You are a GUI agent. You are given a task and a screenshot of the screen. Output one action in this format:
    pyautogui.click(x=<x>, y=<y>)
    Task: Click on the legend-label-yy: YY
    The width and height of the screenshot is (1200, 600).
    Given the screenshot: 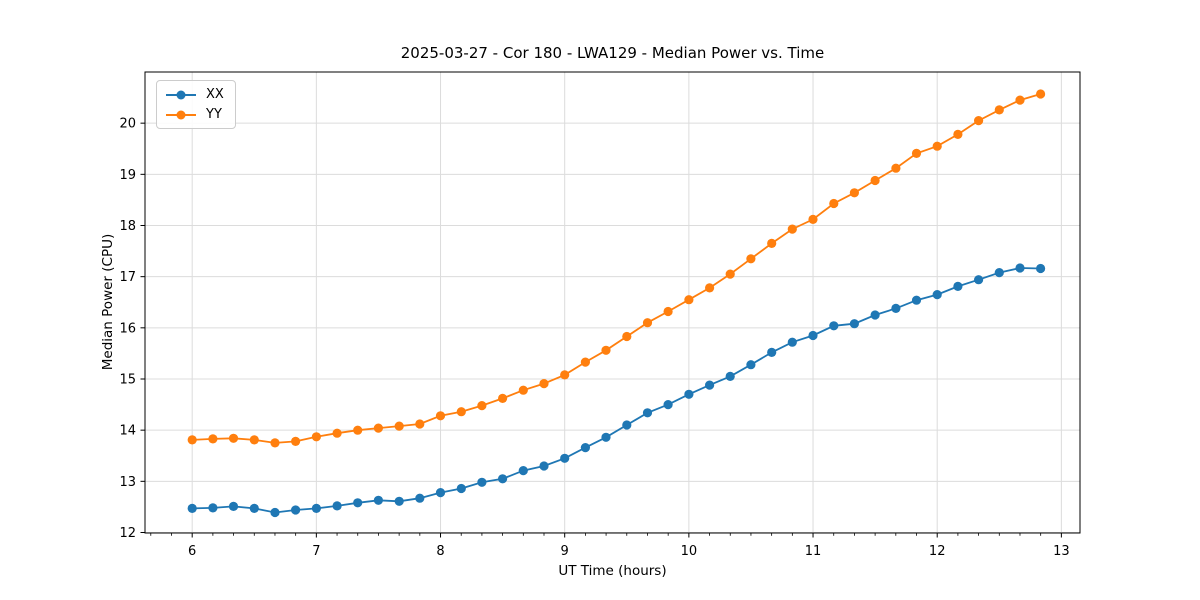 What is the action you would take?
    pyautogui.click(x=214, y=114)
    